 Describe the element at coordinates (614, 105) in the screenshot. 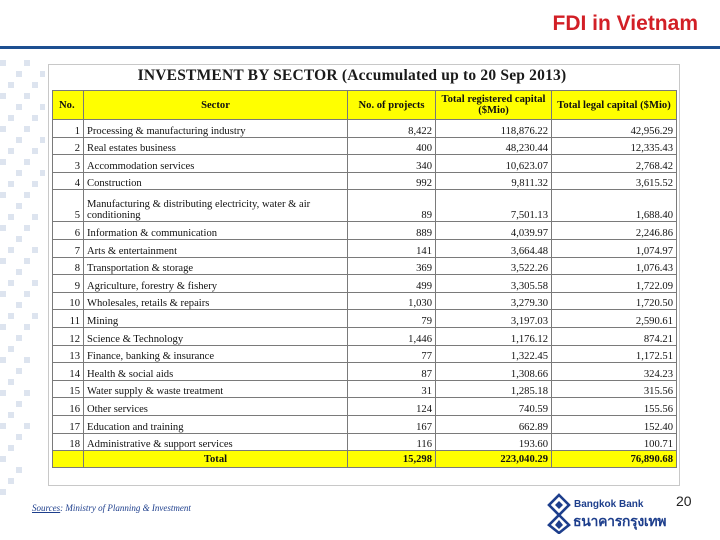

I see `col-header-legal: Total legal capital ($Mio)` at that location.